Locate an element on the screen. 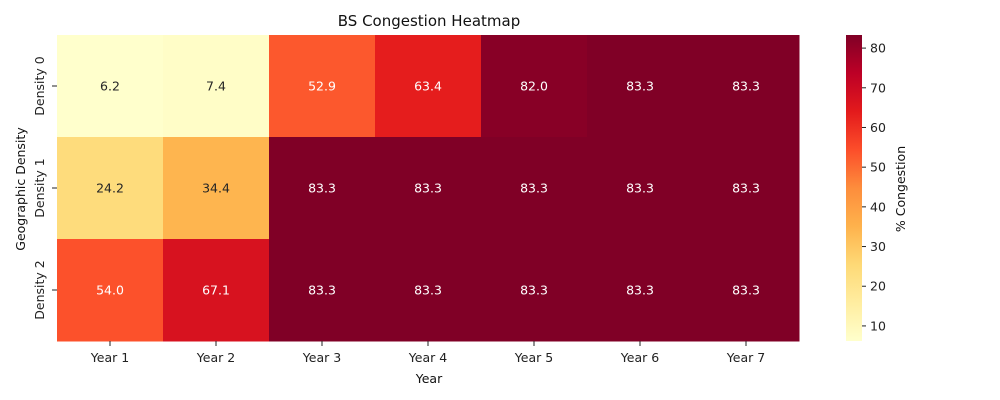  x-tick-label: Year 1 is located at coordinates (109, 357).